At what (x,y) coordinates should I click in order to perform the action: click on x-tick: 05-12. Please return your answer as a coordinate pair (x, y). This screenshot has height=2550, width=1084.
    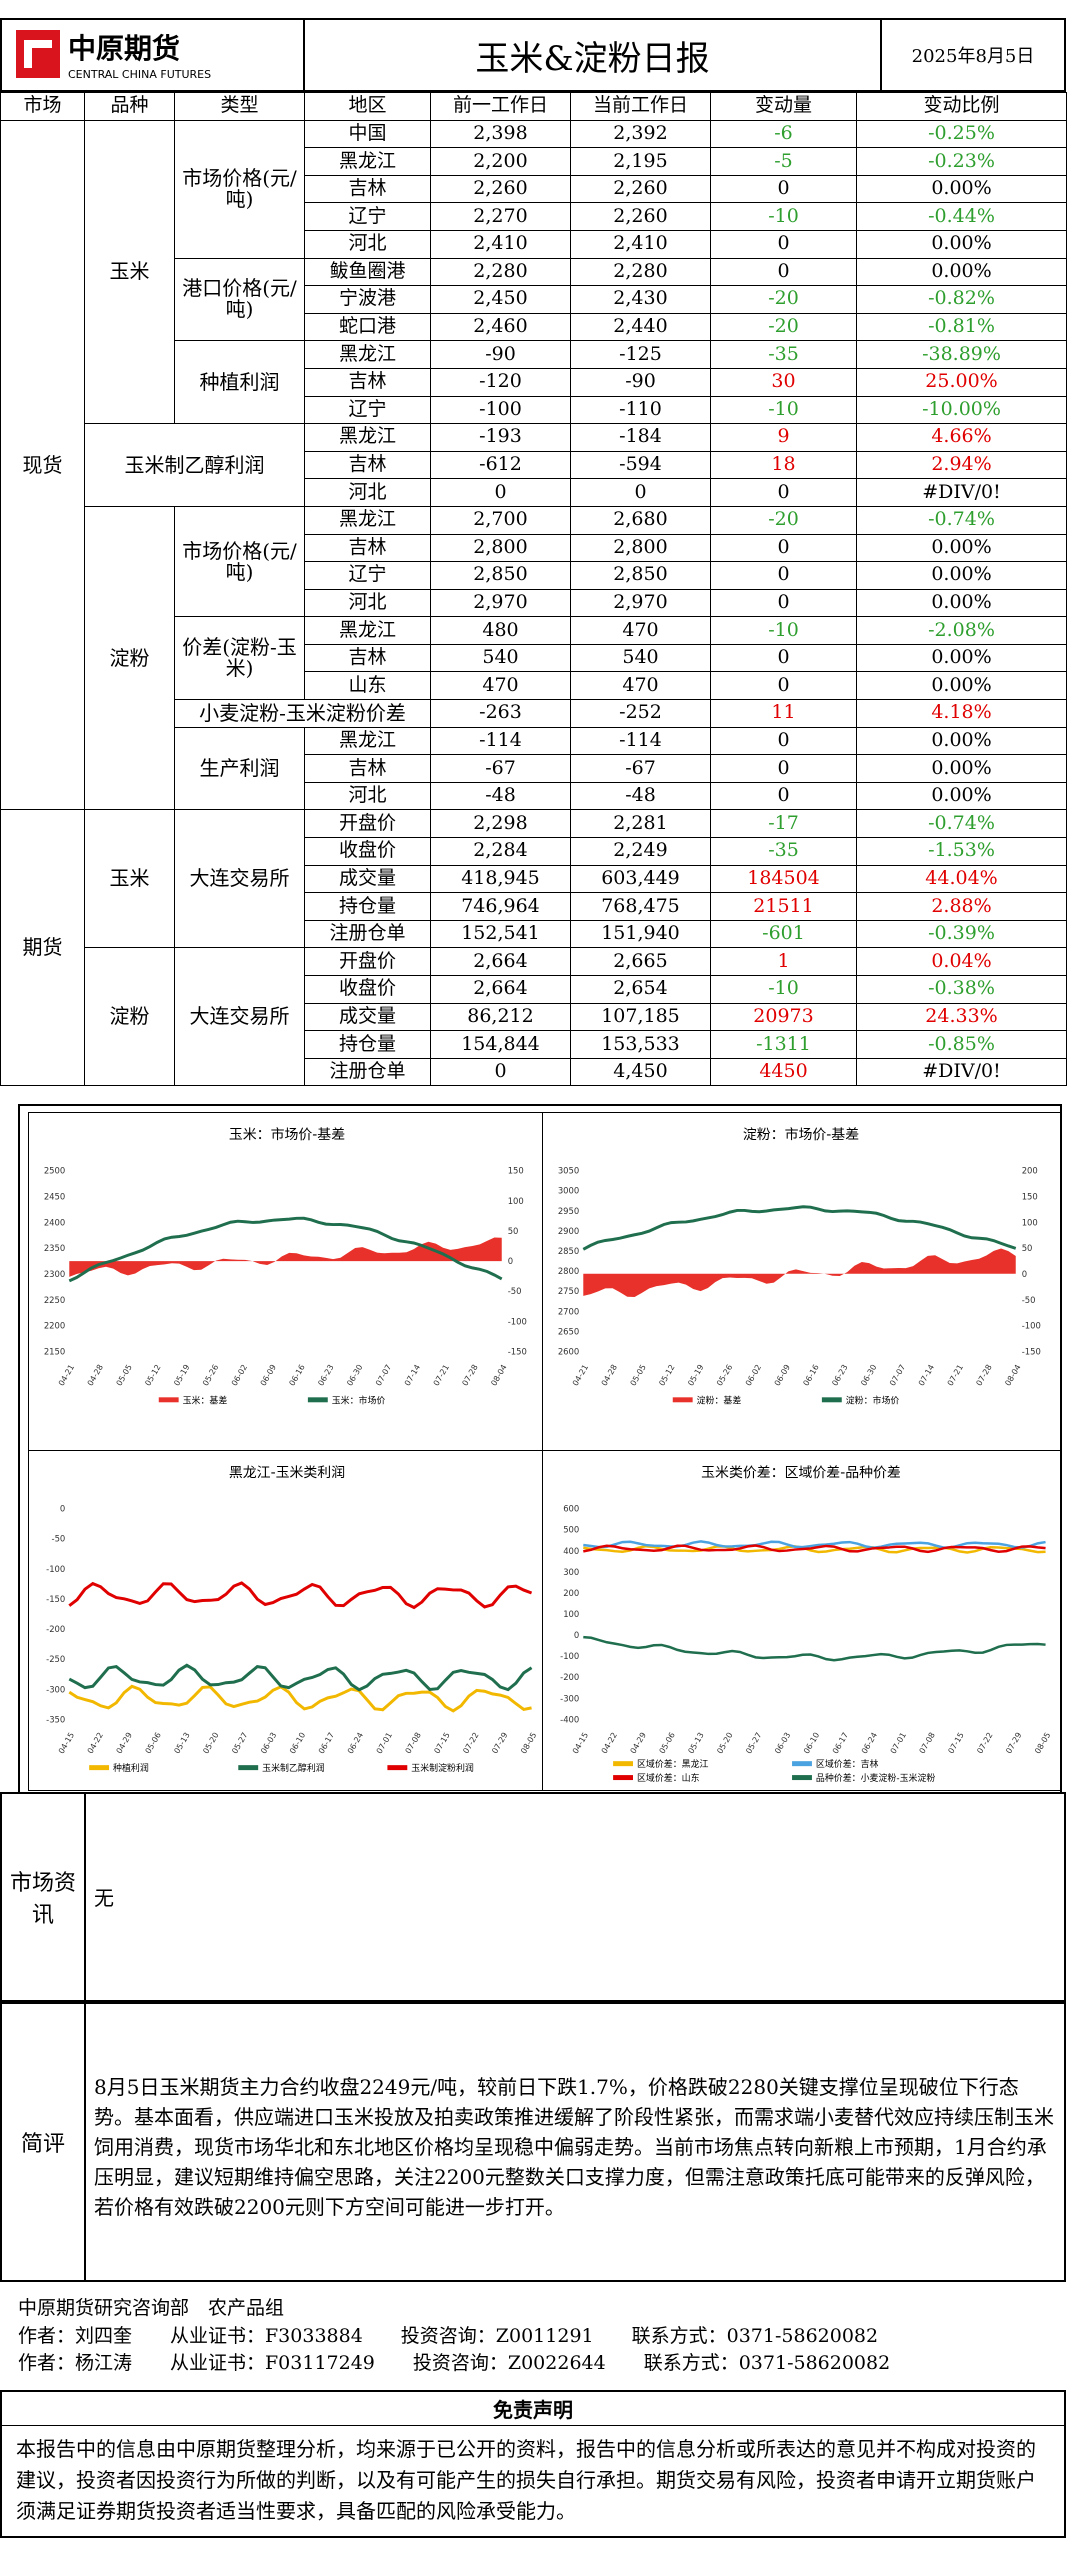
    Looking at the image, I should click on (666, 1375).